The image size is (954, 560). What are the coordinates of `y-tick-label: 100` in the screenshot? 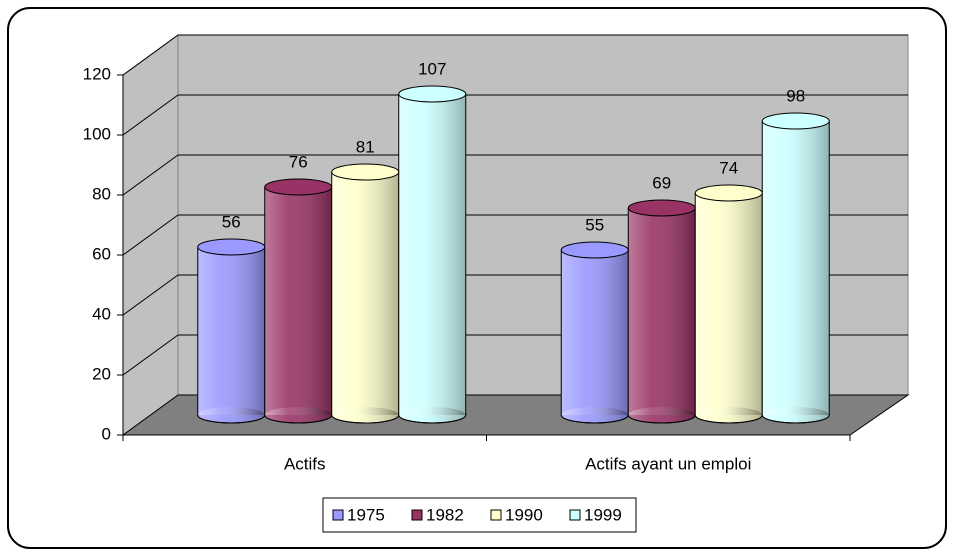 It's located at (97, 133).